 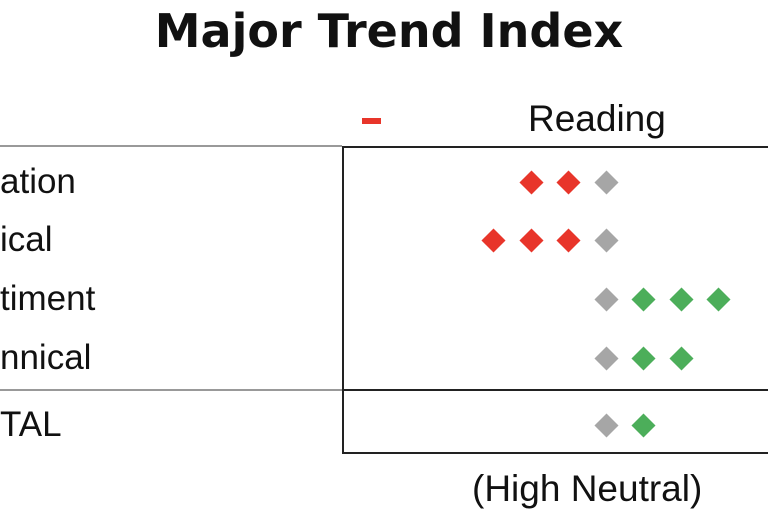 What do you see at coordinates (38, 181) in the screenshot?
I see `row-label: ation` at bounding box center [38, 181].